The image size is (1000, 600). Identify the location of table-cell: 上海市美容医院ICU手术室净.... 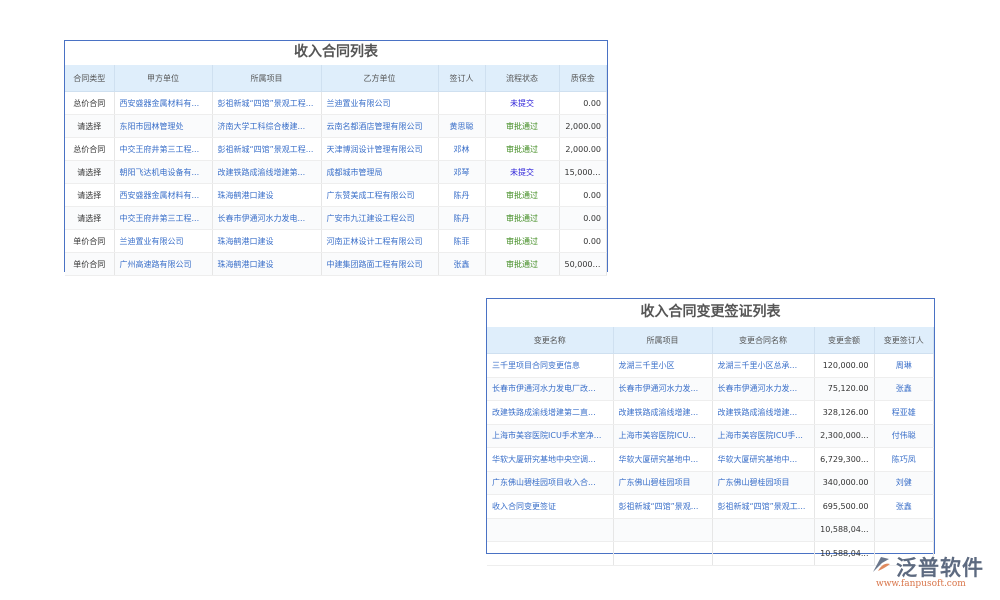
(550, 436).